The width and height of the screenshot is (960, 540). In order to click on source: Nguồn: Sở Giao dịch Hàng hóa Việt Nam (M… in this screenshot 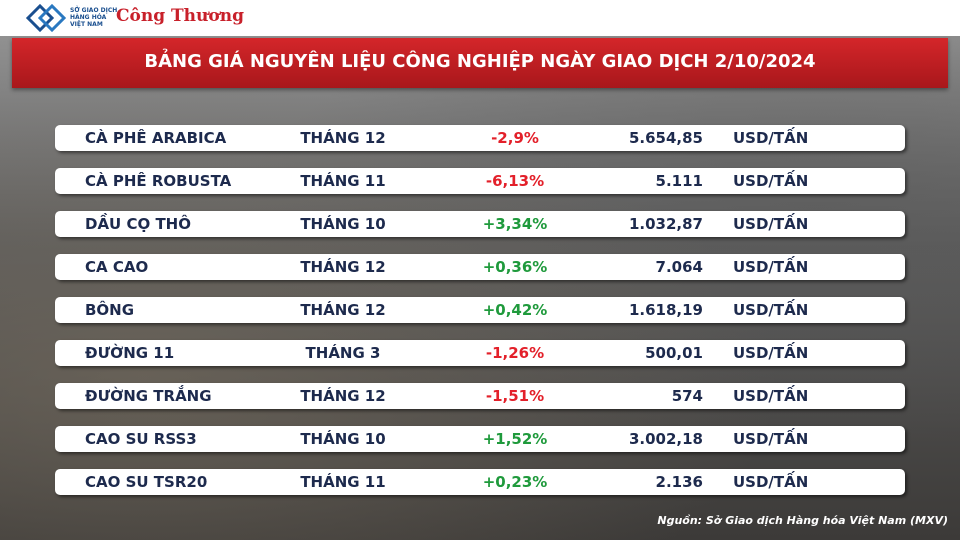, I will do `click(802, 520)`.